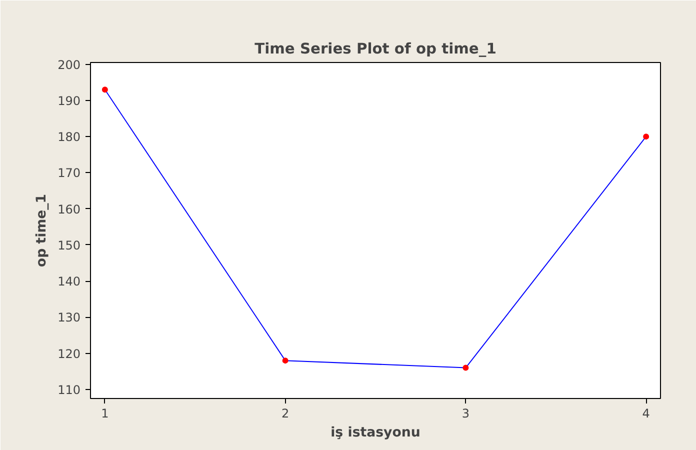  What do you see at coordinates (69, 317) in the screenshot?
I see `y-tick-label: 130` at bounding box center [69, 317].